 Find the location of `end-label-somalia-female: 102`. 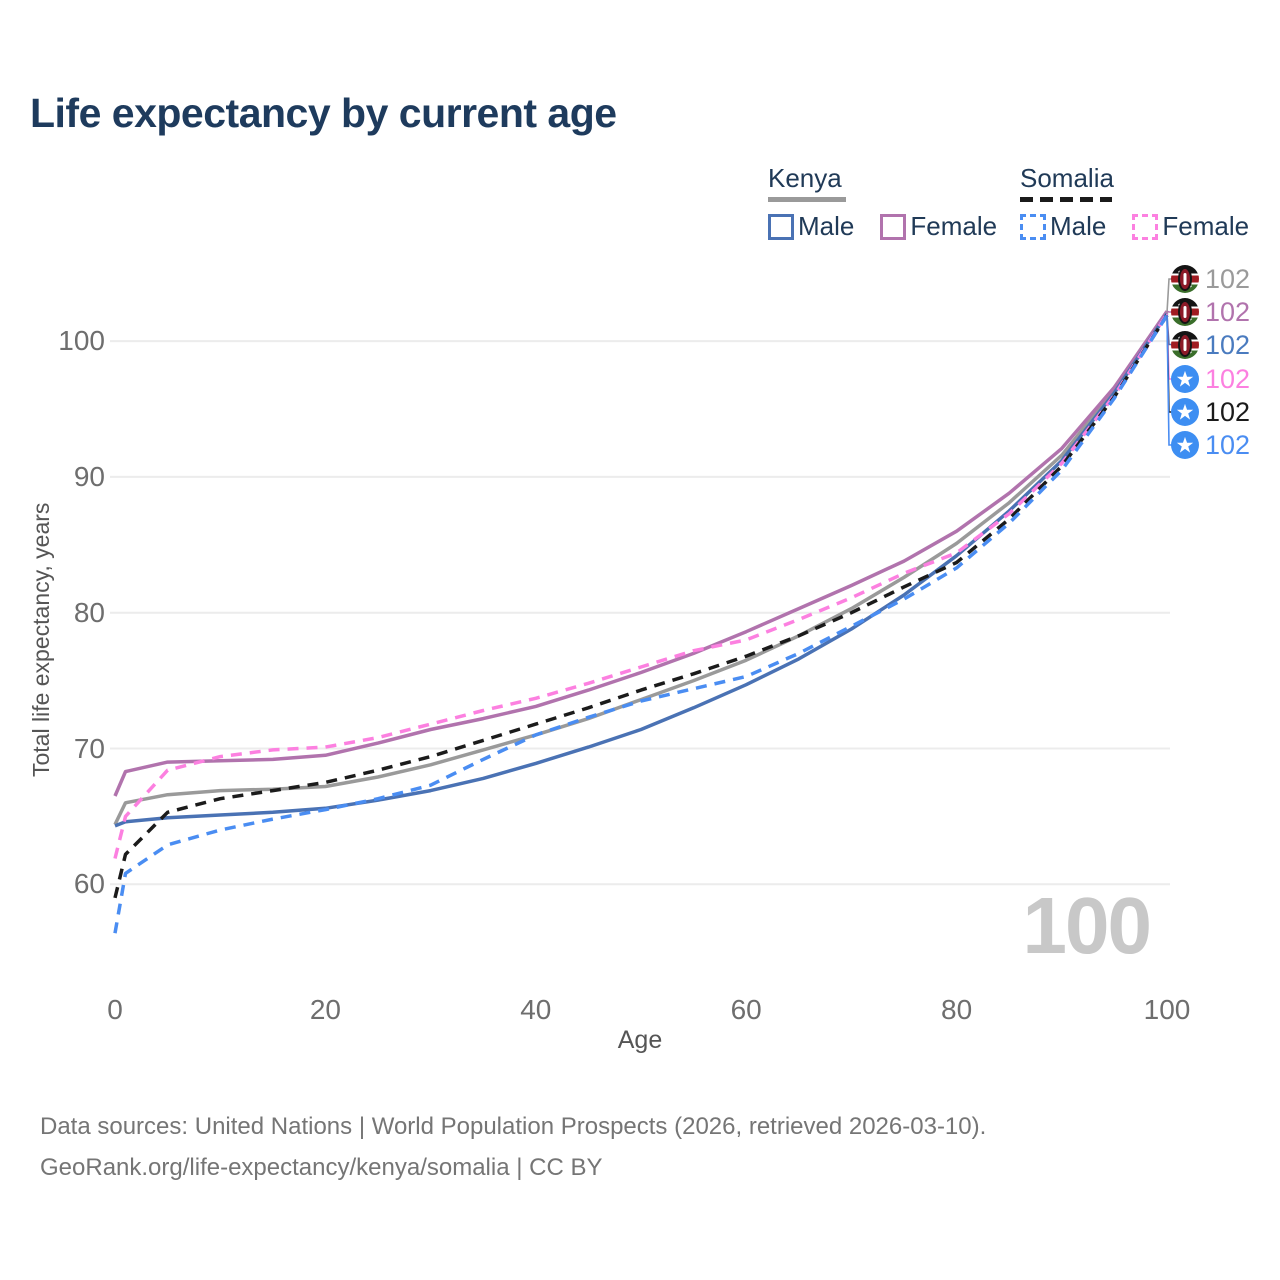

end-label-somalia-female: 102 is located at coordinates (1210, 379).